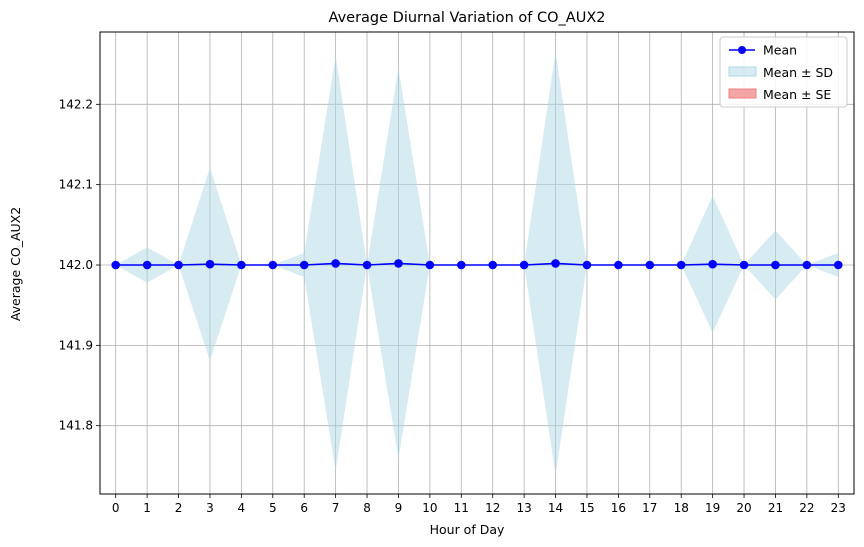 Image resolution: width=864 pixels, height=547 pixels. Describe the element at coordinates (76, 185) in the screenshot. I see `y-tick-label: 142.1` at that location.